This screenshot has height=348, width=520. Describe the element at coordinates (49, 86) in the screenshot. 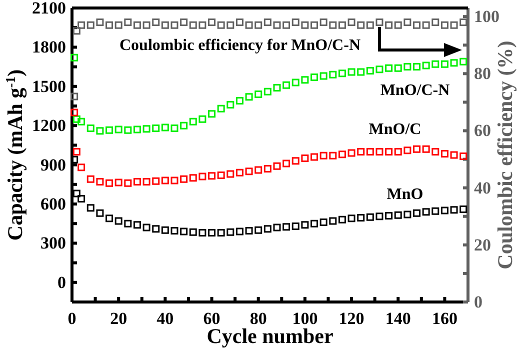

I see `y-tick-label: 1500` at that location.